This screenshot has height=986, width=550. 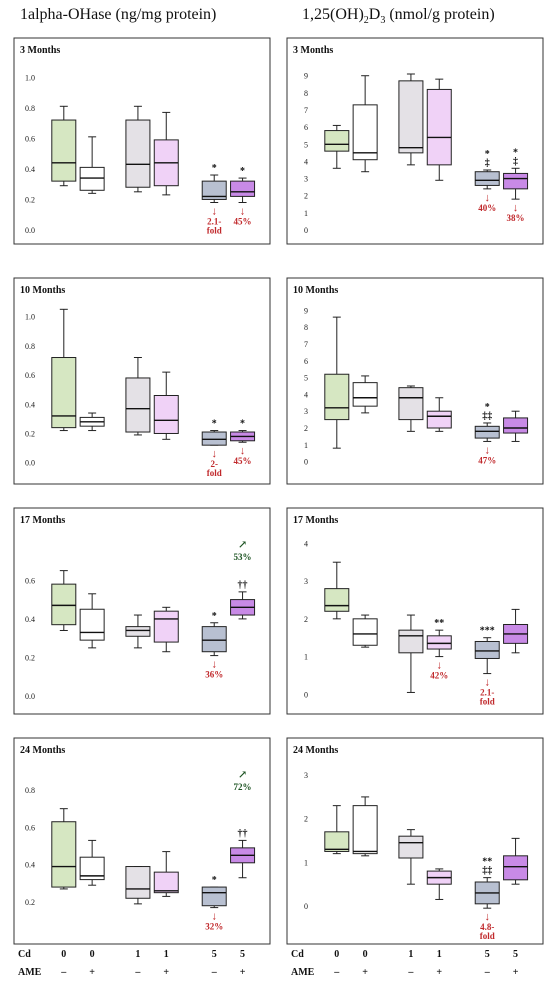 What do you see at coordinates (439, 954) in the screenshot?
I see `panel-right-4-cd-value-4: 1` at bounding box center [439, 954].